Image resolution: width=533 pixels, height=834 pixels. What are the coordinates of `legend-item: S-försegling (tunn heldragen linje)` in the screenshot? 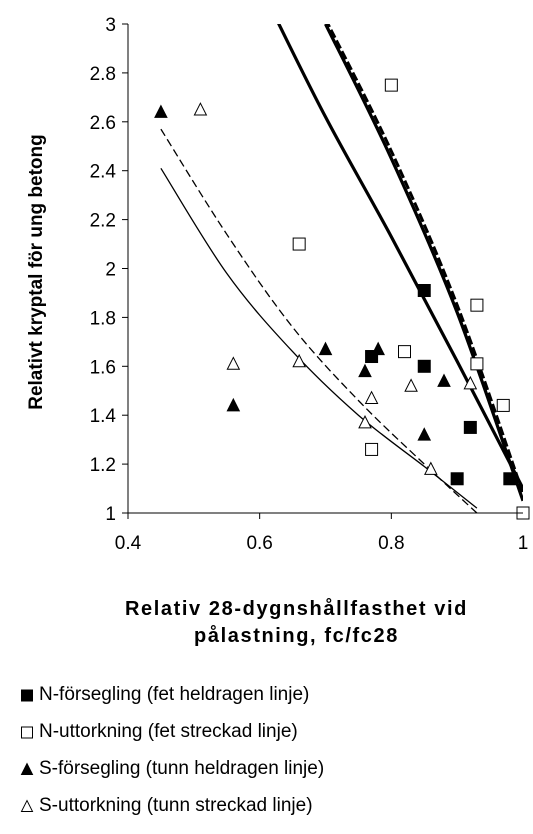 It's located at (172, 768).